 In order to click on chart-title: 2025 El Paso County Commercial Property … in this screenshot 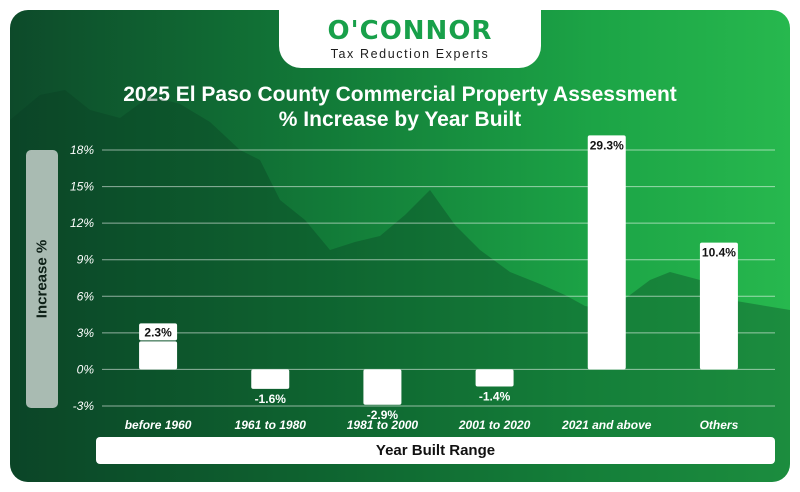, I will do `click(400, 107)`.